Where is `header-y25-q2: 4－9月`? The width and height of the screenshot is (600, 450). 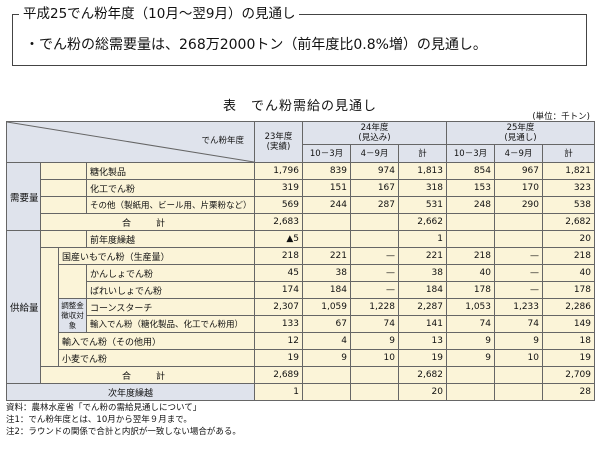 header-y25-q2: 4－9月 is located at coordinates (518, 153).